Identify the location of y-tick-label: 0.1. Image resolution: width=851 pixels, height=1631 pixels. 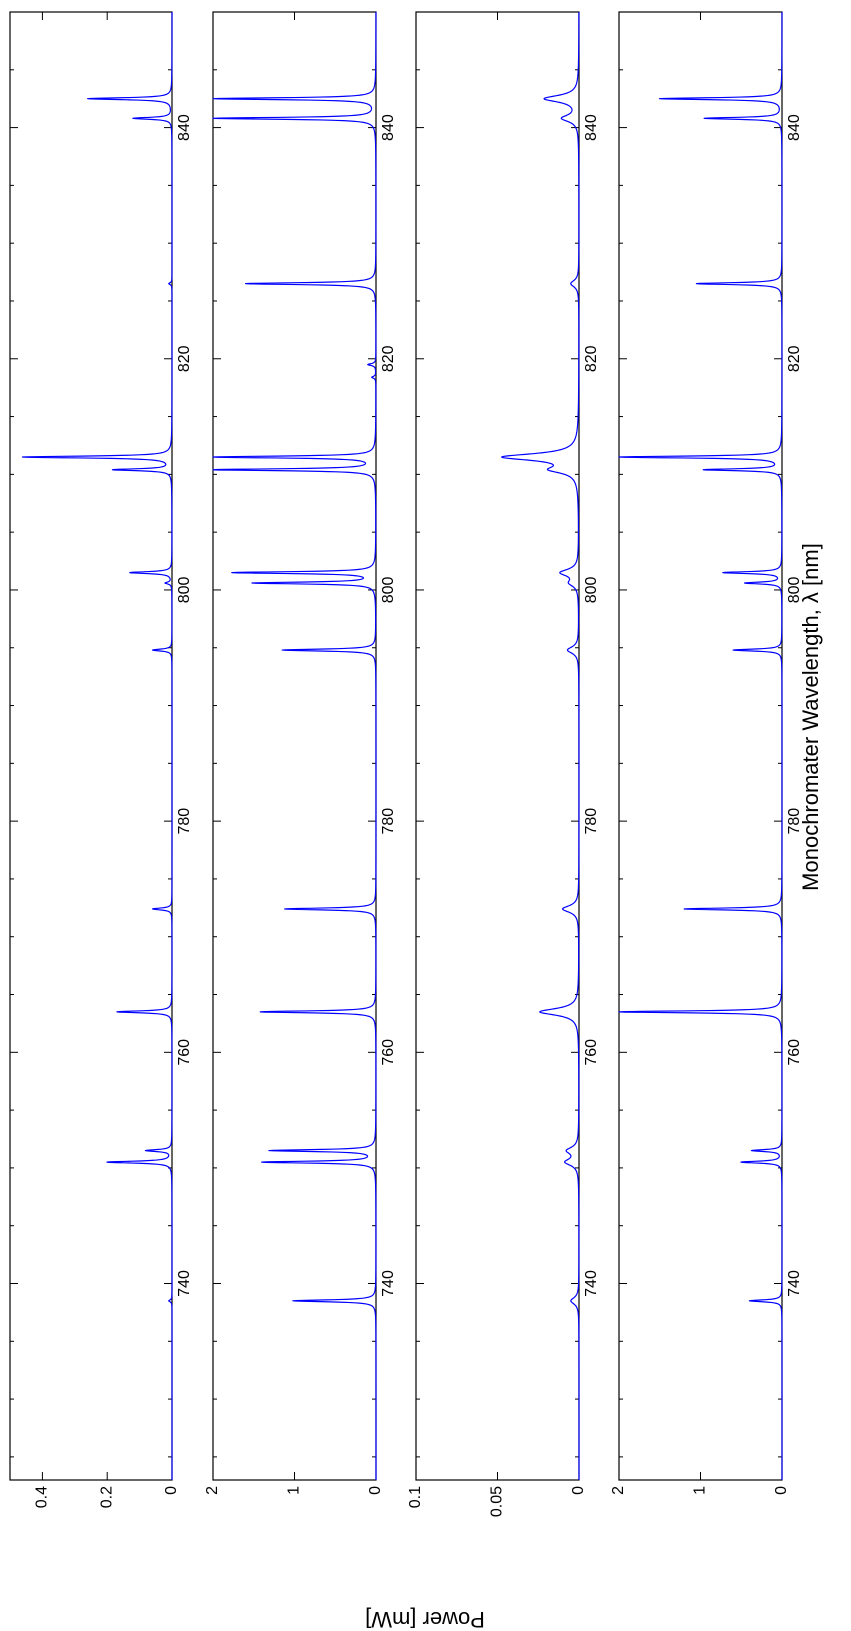
(415, 1497).